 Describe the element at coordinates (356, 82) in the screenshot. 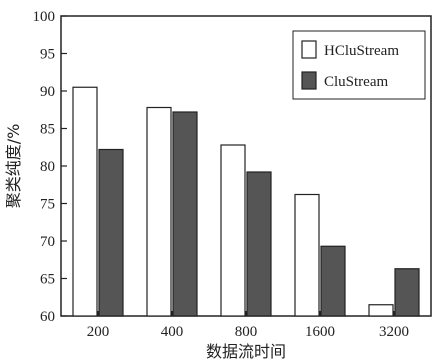

I see `legend-label-clustream: CluStream` at that location.